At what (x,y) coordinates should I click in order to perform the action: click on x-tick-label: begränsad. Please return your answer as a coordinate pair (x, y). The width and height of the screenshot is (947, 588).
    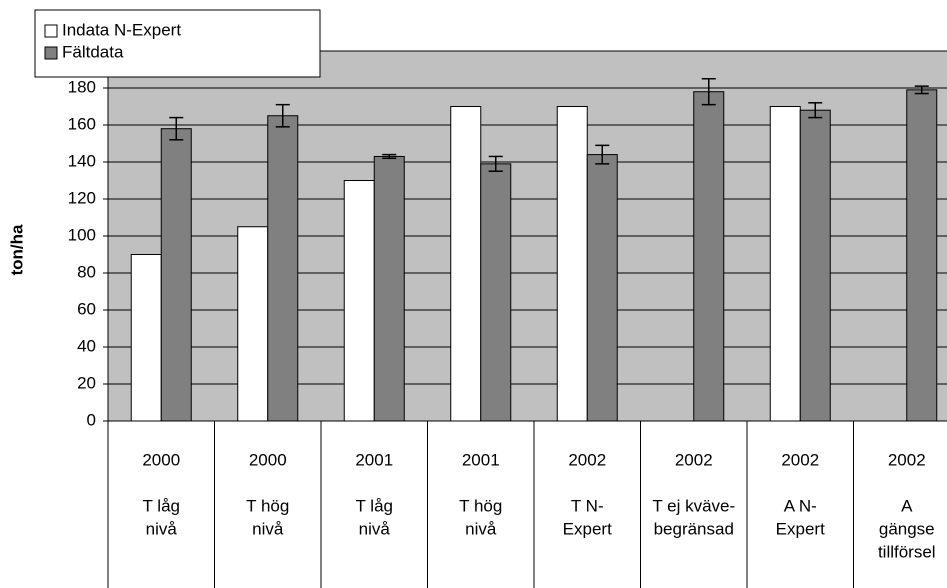
    Looking at the image, I should click on (694, 528).